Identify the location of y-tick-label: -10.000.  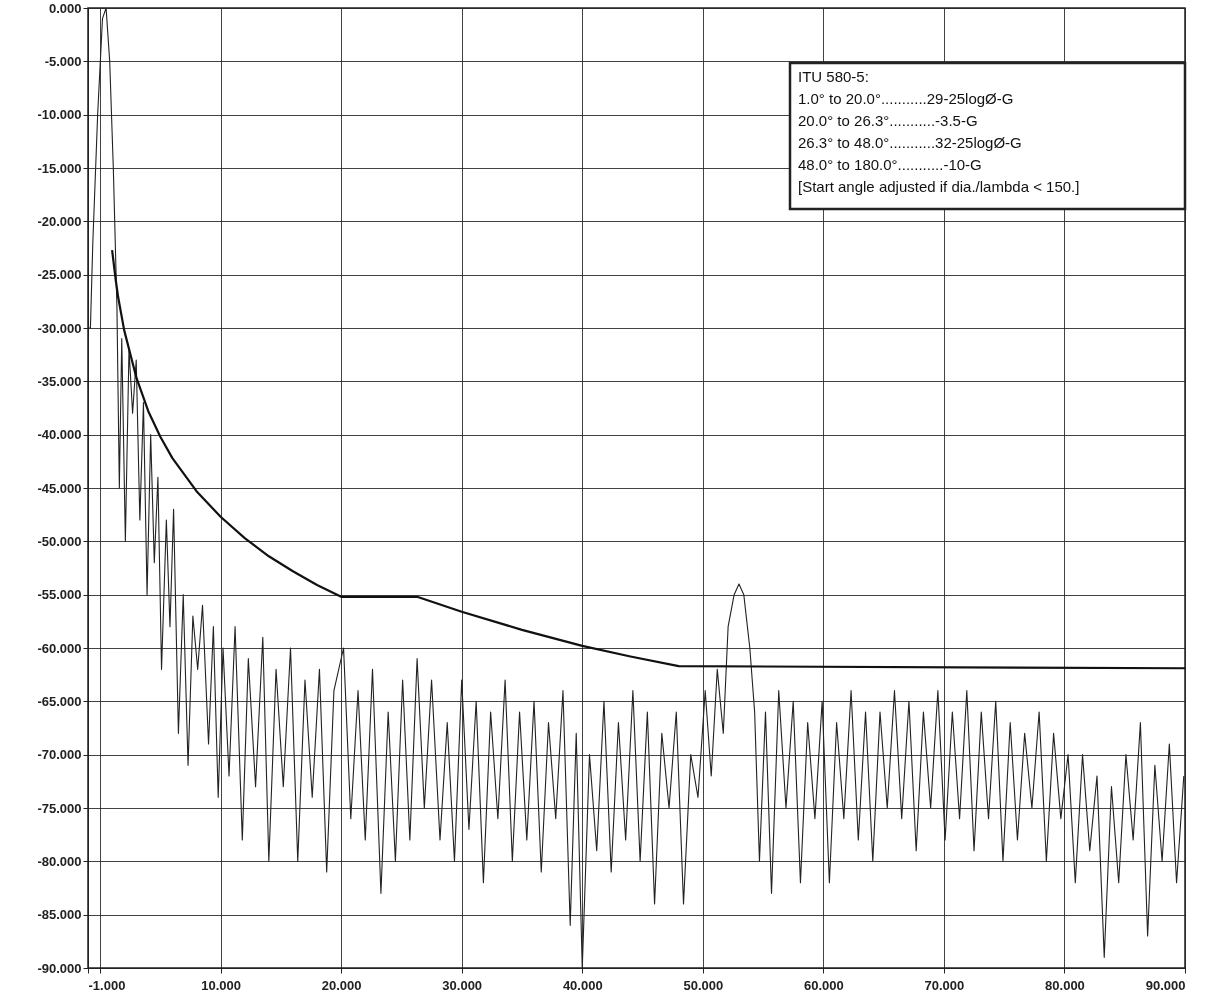
(59, 115).